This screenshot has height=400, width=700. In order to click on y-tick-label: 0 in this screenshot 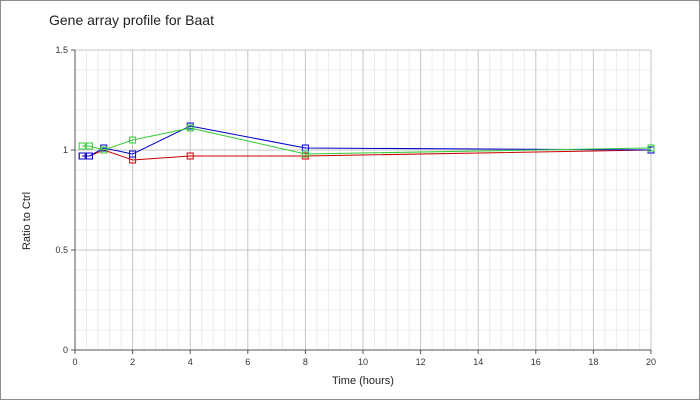, I will do `click(65, 350)`.